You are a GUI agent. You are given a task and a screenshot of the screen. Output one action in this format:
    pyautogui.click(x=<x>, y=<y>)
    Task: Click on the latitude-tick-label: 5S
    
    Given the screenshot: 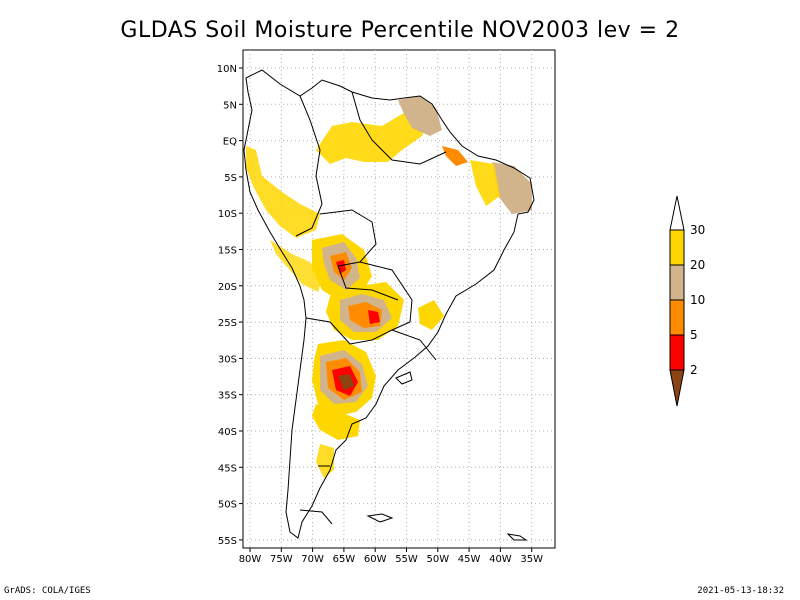 What is the action you would take?
    pyautogui.click(x=230, y=178)
    